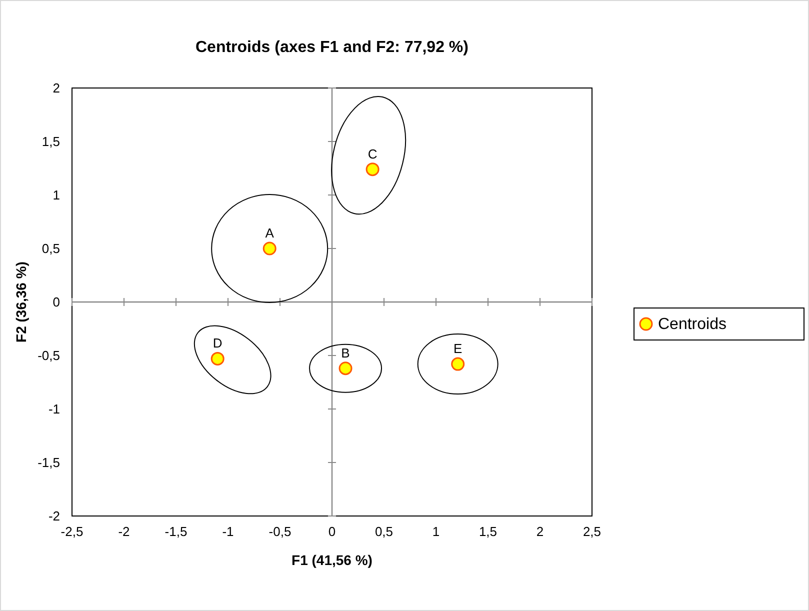 The image size is (809, 611). I want to click on y-tick-label: -1, so click(54, 409).